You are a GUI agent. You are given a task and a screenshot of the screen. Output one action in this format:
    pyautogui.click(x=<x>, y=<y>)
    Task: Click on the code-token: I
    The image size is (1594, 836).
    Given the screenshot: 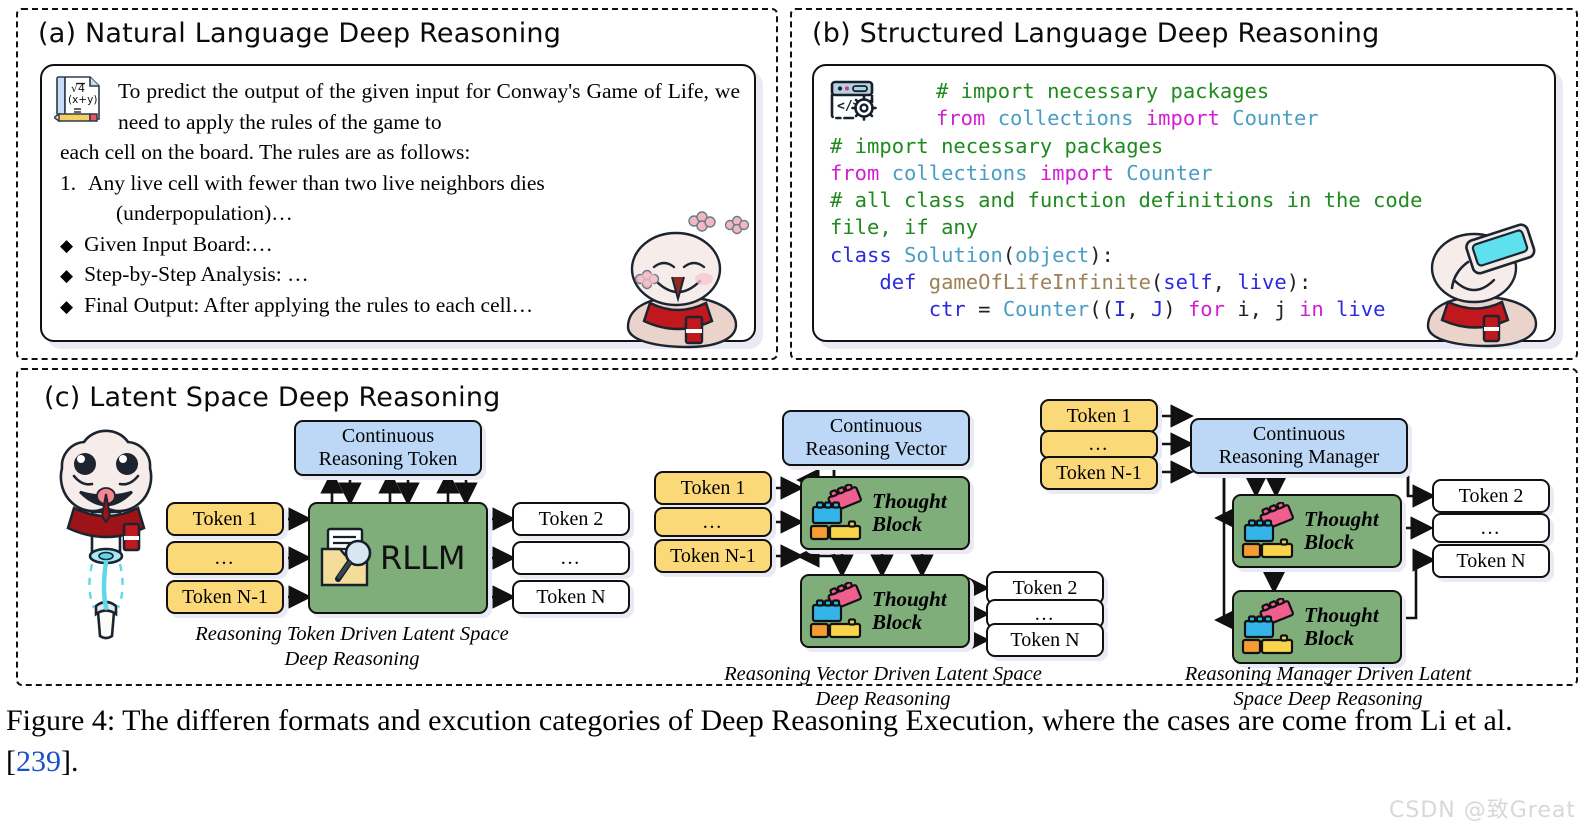 What is the action you would take?
    pyautogui.click(x=1120, y=309)
    